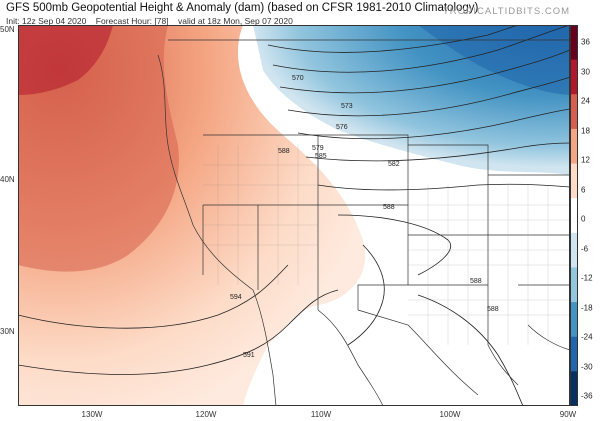  What do you see at coordinates (583, 189) in the screenshot?
I see `colorbar-tick-label: 6` at bounding box center [583, 189].